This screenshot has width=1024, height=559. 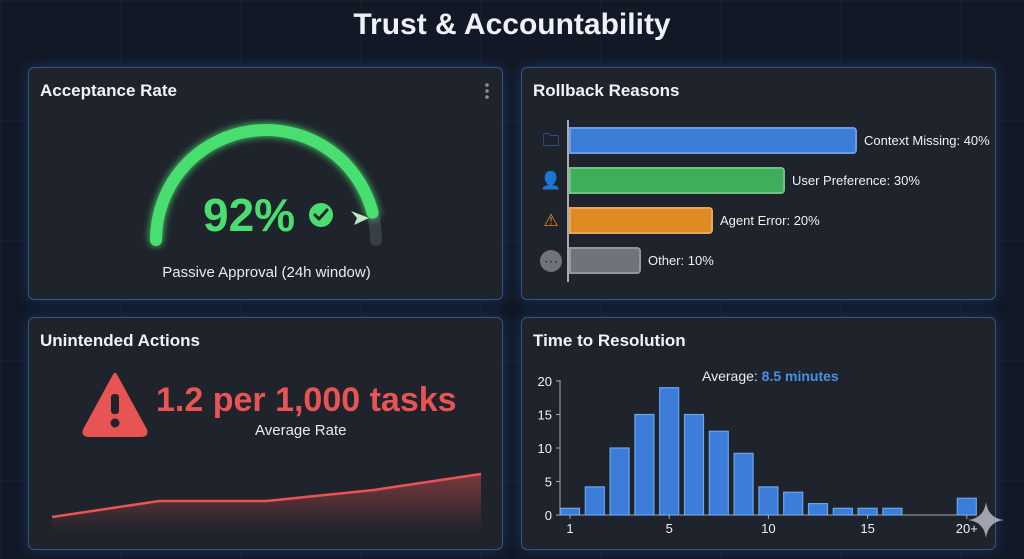 I want to click on pointer-icon, so click(x=360, y=218).